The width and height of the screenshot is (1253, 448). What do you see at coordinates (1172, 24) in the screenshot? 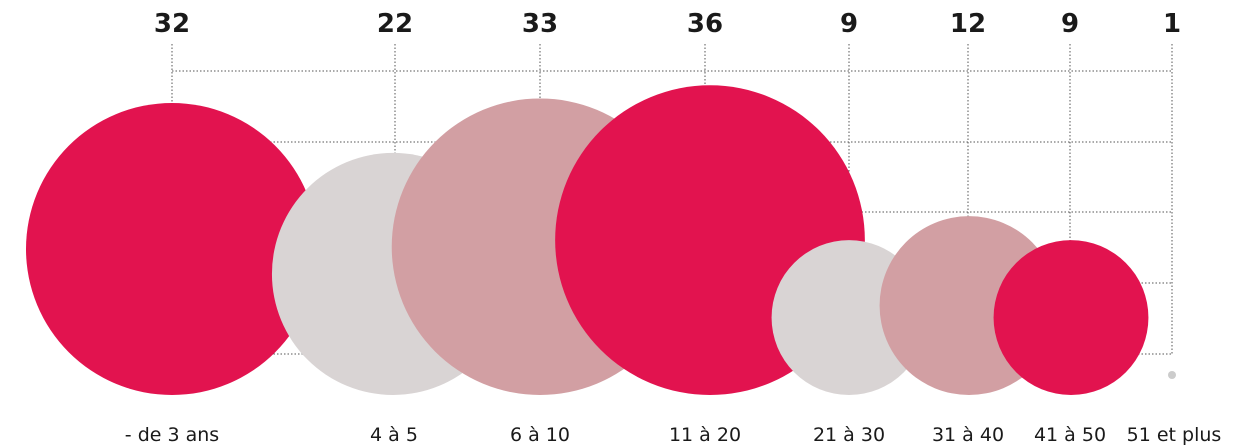
I see `value-label: 1` at bounding box center [1172, 24].